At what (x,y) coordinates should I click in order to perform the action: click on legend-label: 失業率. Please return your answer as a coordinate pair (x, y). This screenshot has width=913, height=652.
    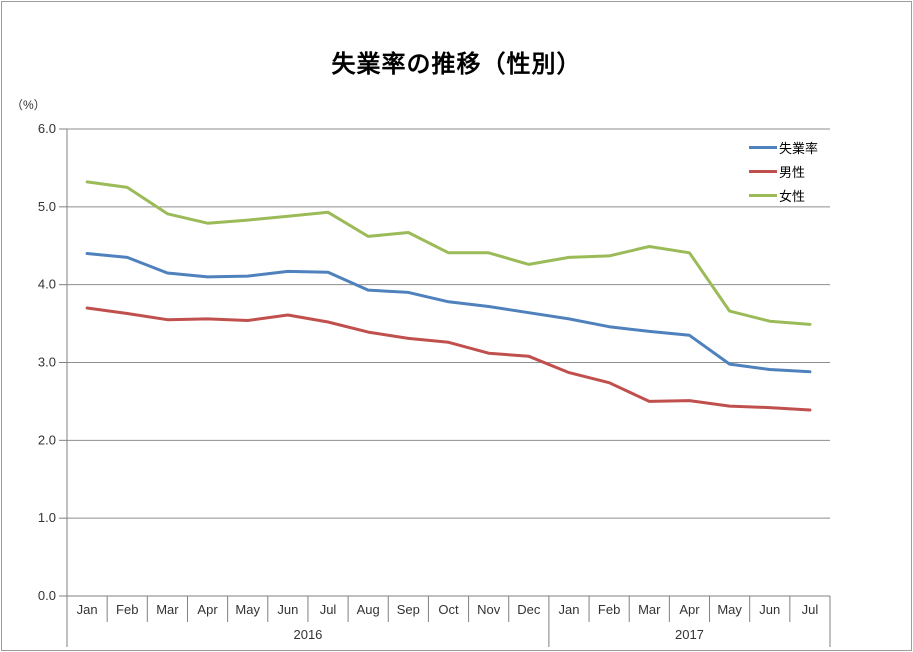
    Looking at the image, I should click on (799, 148).